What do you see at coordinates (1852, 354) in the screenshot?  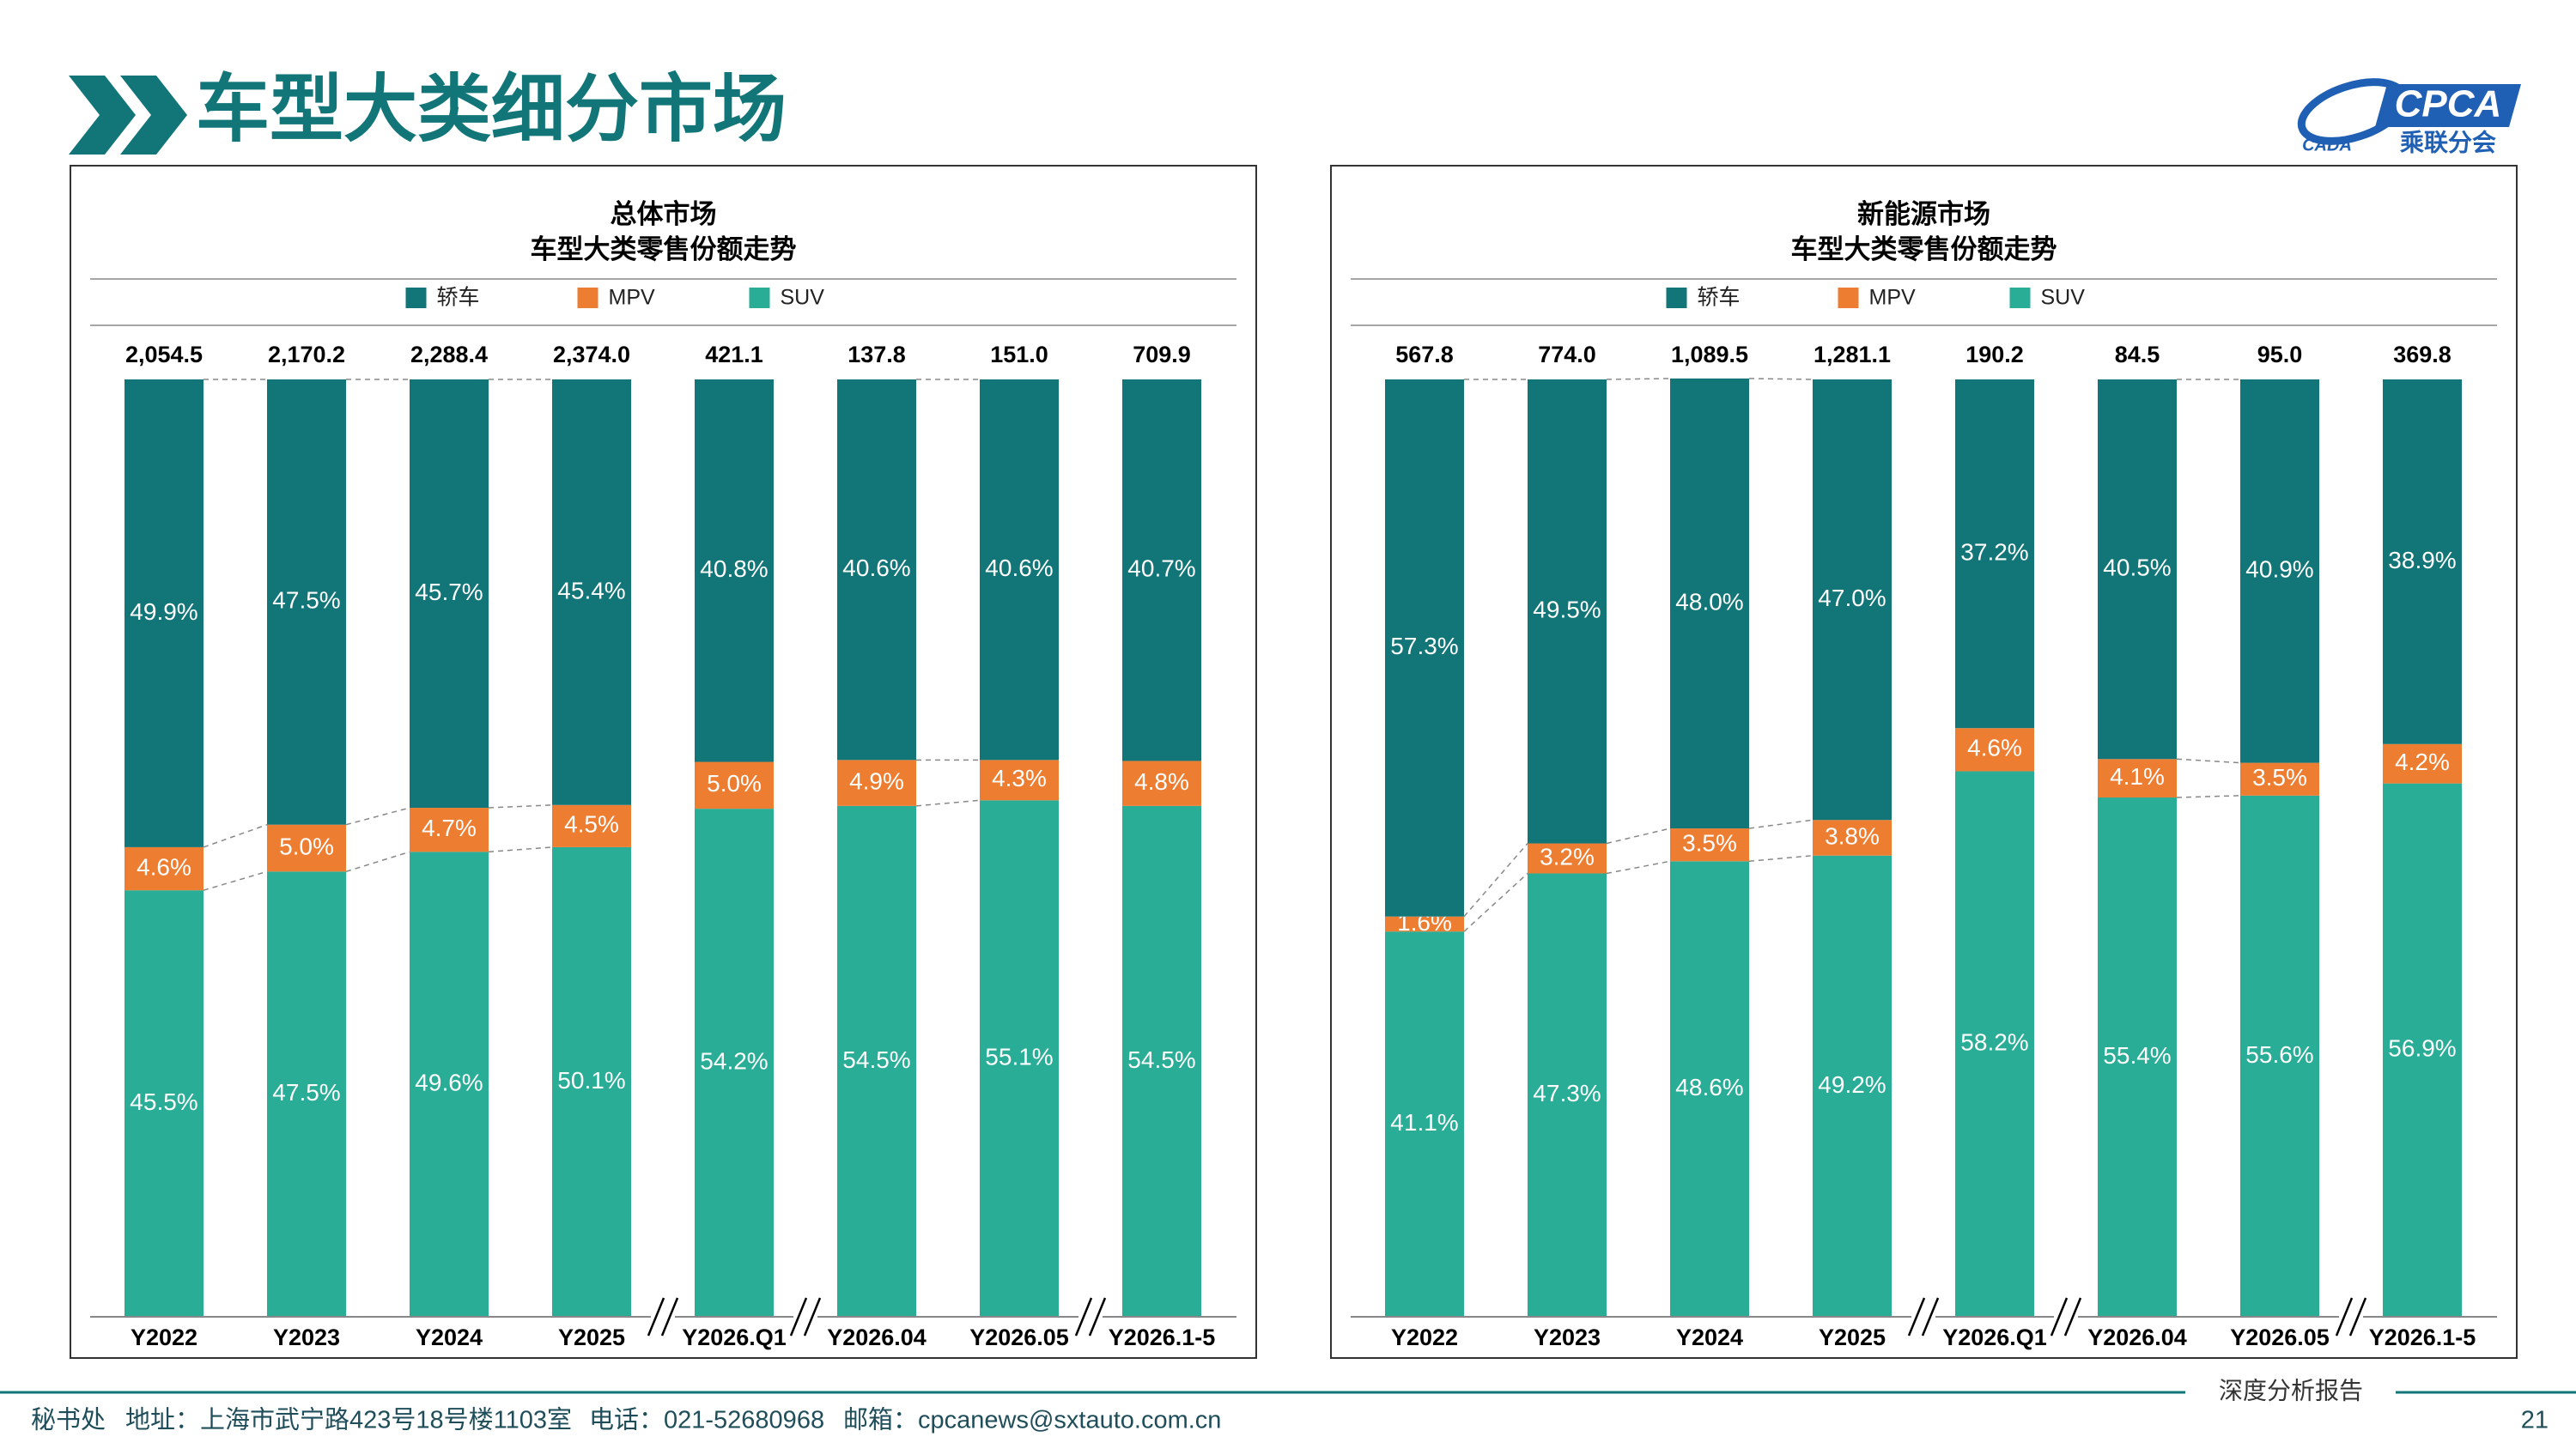 I see `total-label: 1,281.1` at bounding box center [1852, 354].